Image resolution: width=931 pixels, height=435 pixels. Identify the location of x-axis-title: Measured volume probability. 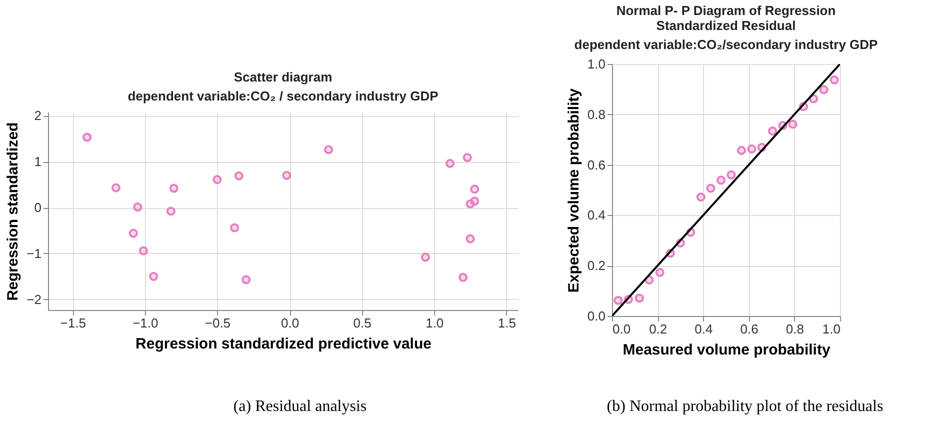
(726, 350).